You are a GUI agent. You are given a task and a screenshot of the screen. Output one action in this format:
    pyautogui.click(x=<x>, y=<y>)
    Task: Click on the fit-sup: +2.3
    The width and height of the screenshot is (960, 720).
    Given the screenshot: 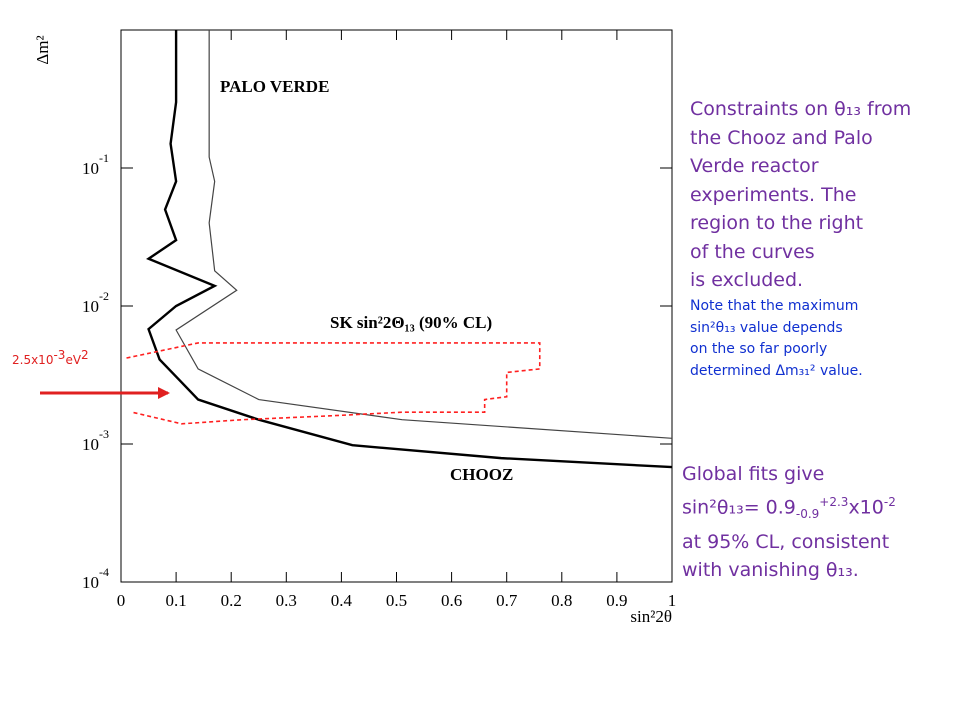 What is the action you would take?
    pyautogui.click(x=834, y=502)
    